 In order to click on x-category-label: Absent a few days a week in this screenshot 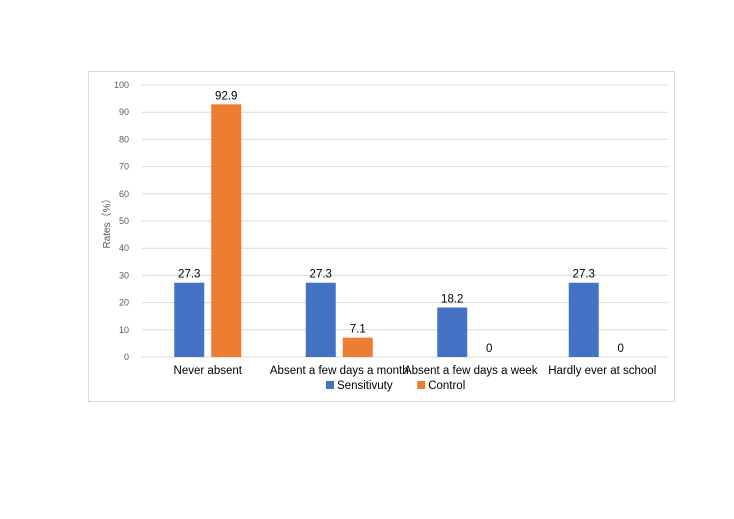, I will do `click(471, 371)`.